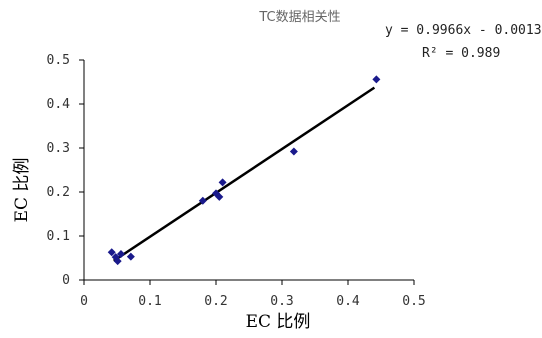  Describe the element at coordinates (58, 236) in the screenshot. I see `y-tick-label: 0.1` at that location.